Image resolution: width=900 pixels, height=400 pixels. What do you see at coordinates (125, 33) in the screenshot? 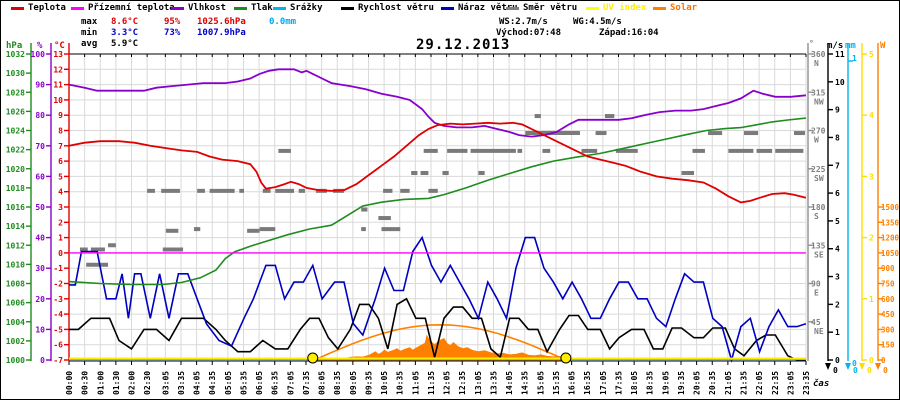
I see `stat-min-temp: 3.3°C` at bounding box center [125, 33].